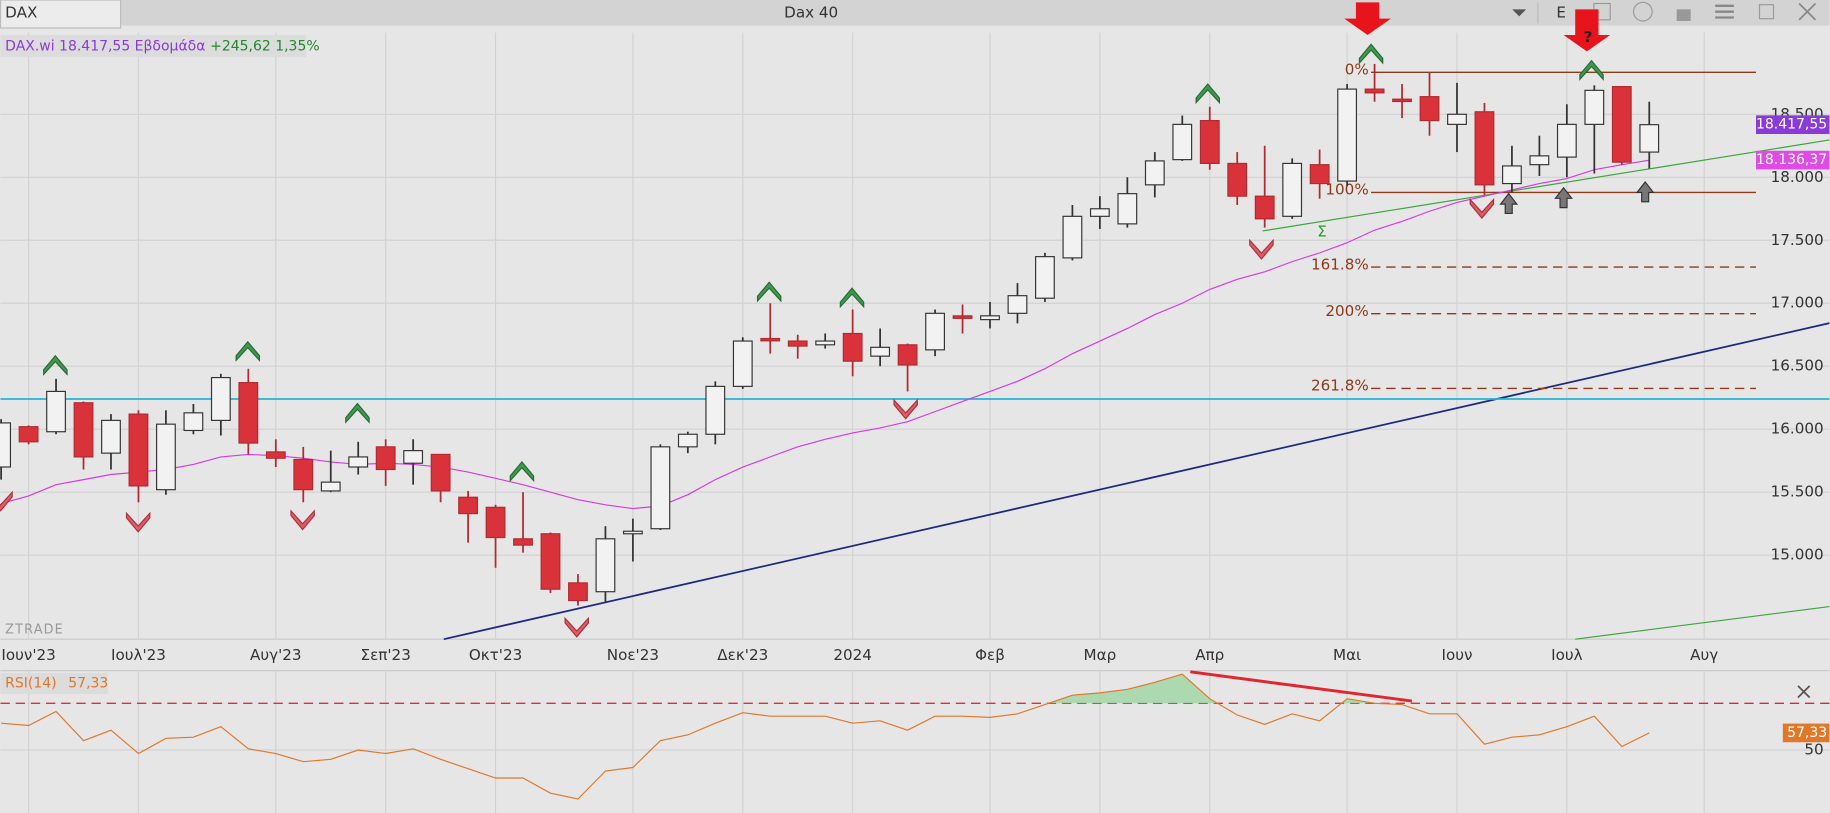  I want to click on sigma-marker: Σ, so click(1322, 232).